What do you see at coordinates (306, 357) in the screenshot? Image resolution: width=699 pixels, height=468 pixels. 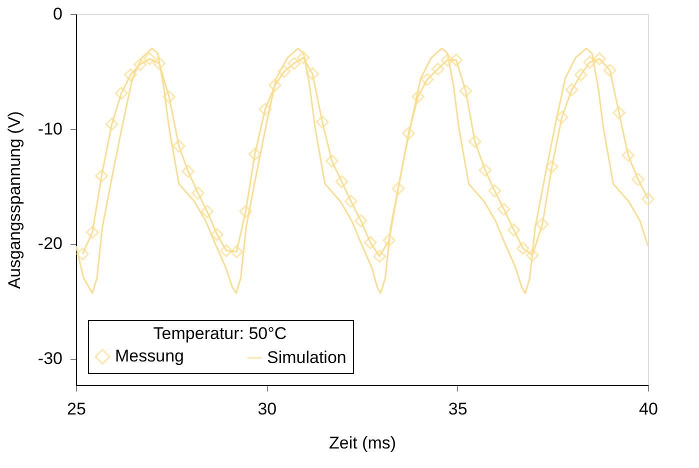 I see `legend-label: Simulation` at bounding box center [306, 357].